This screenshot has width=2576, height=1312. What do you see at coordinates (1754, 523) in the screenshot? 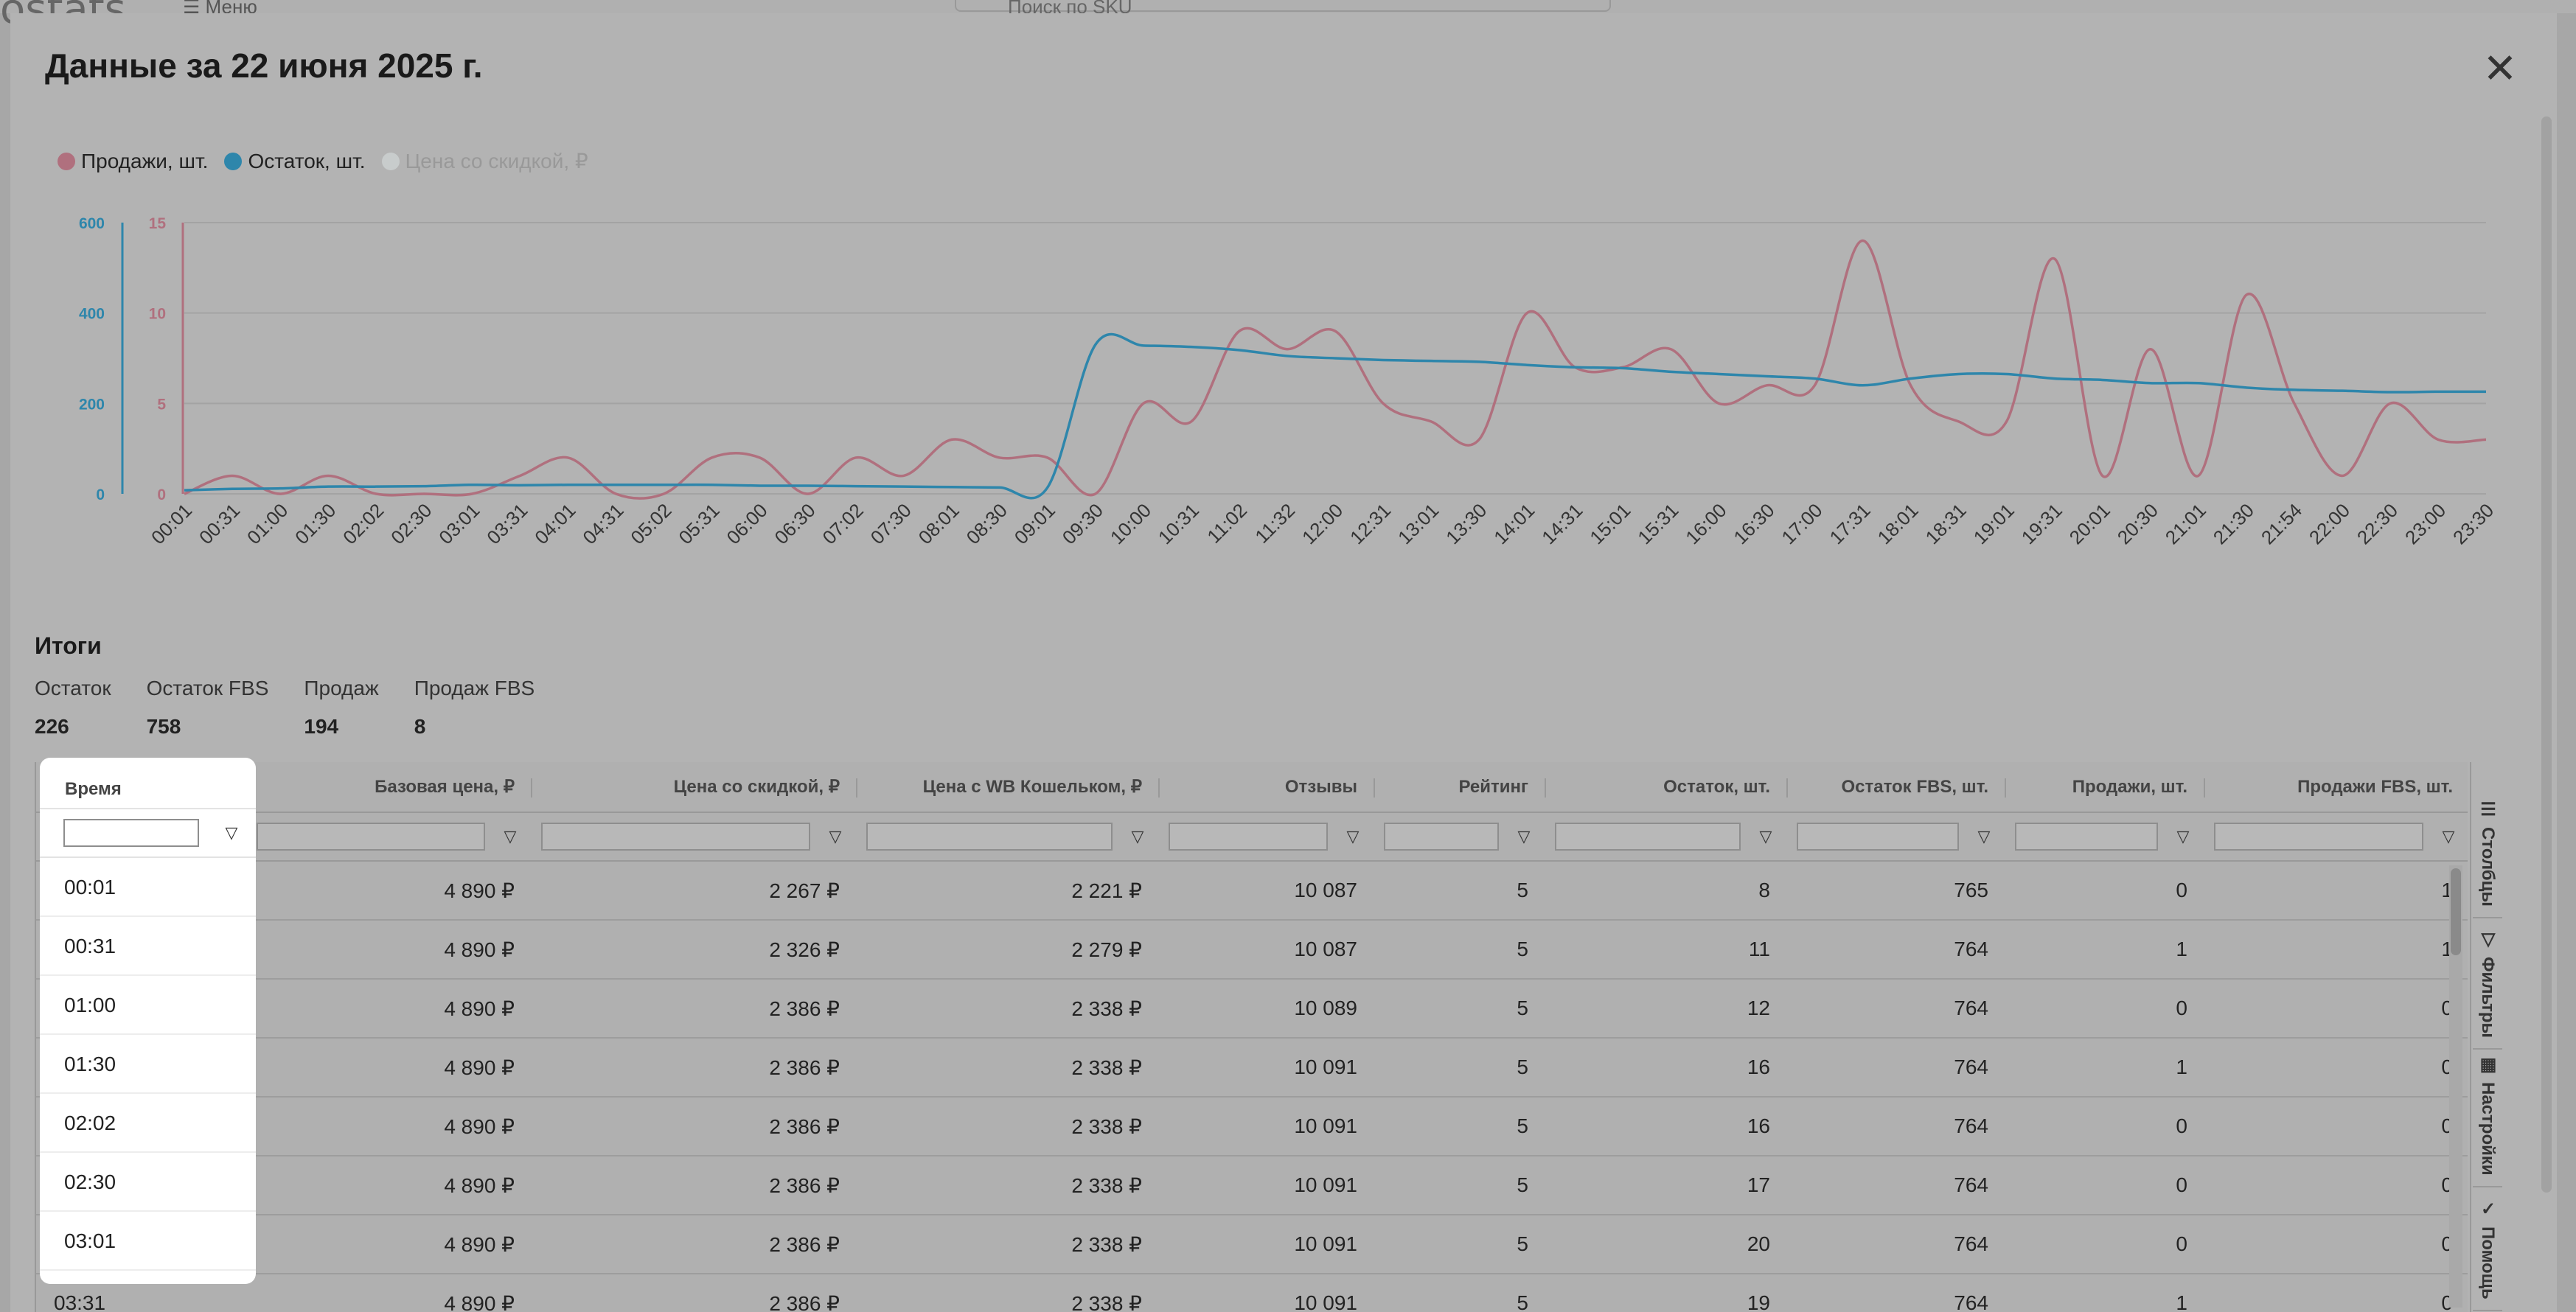
I see `x-tick-label: 16:30` at bounding box center [1754, 523].